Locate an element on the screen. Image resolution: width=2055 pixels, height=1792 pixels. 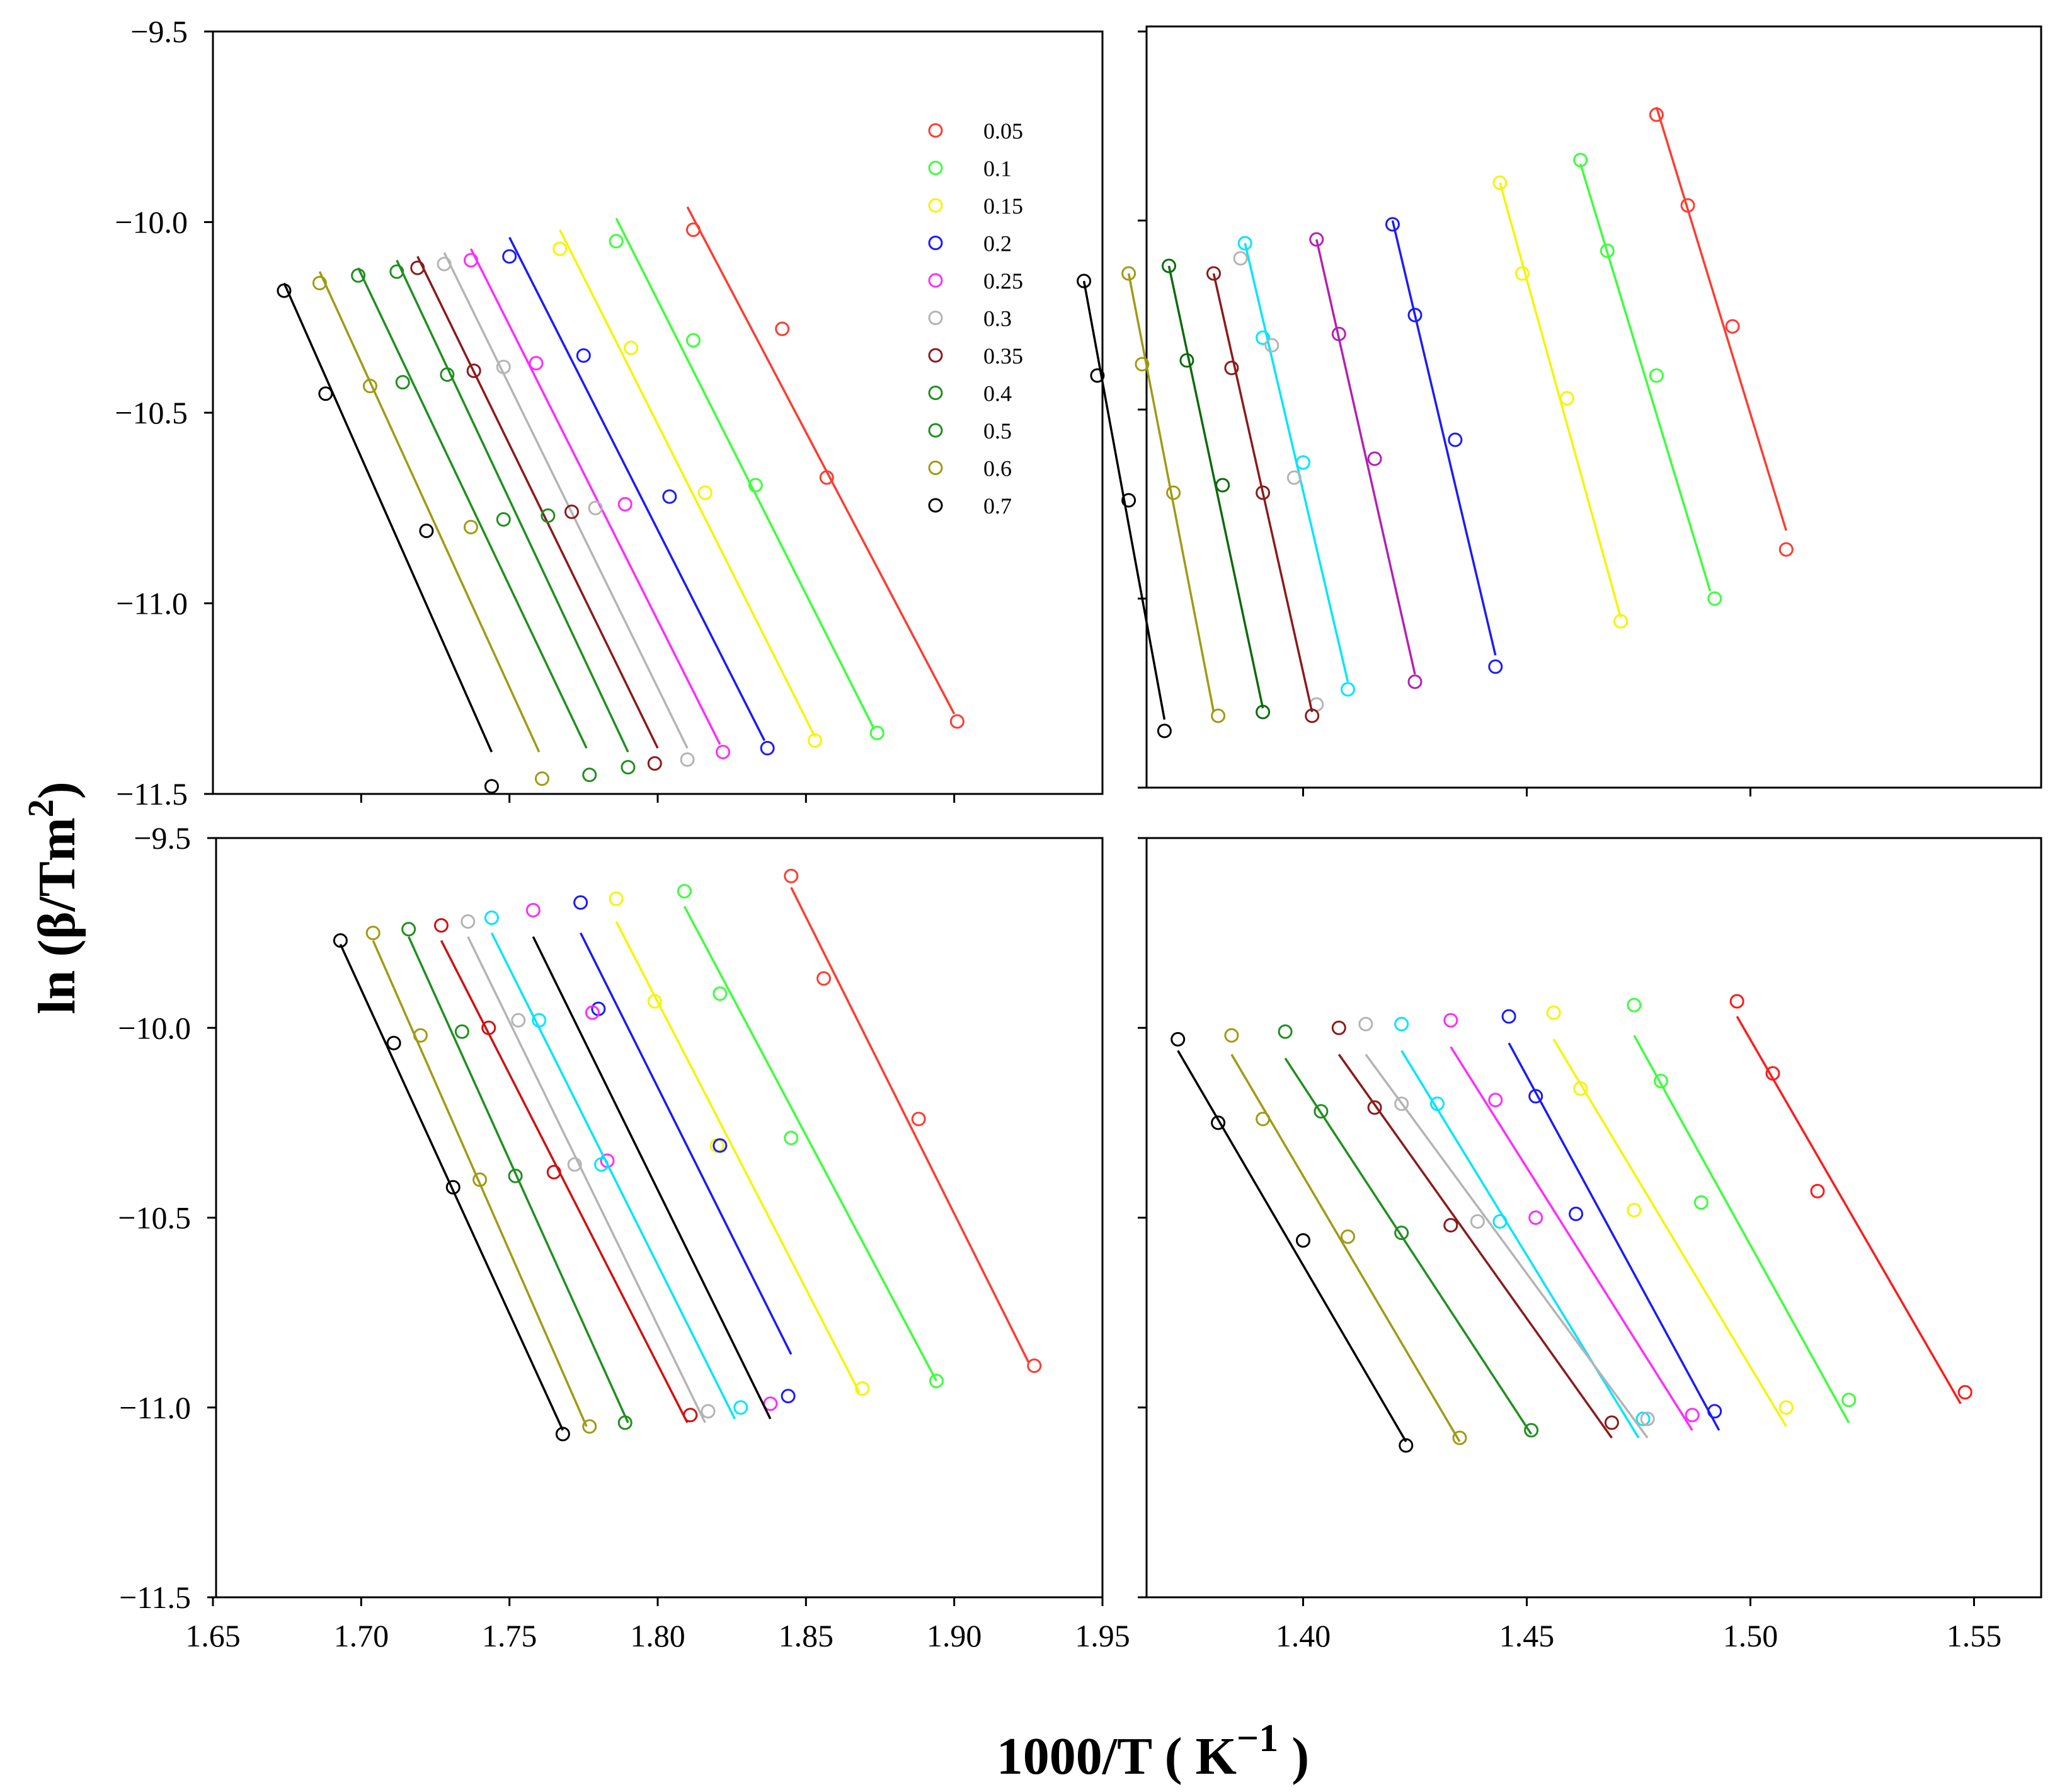
x-tick-label: 1.50 is located at coordinates (1751, 1635).